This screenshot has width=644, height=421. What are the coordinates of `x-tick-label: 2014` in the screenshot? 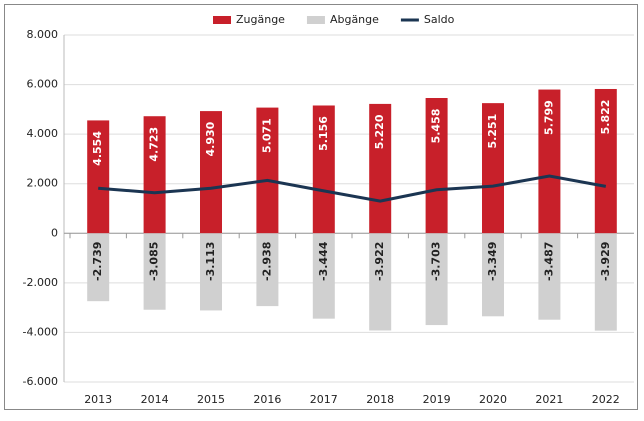 It's located at (155, 399).